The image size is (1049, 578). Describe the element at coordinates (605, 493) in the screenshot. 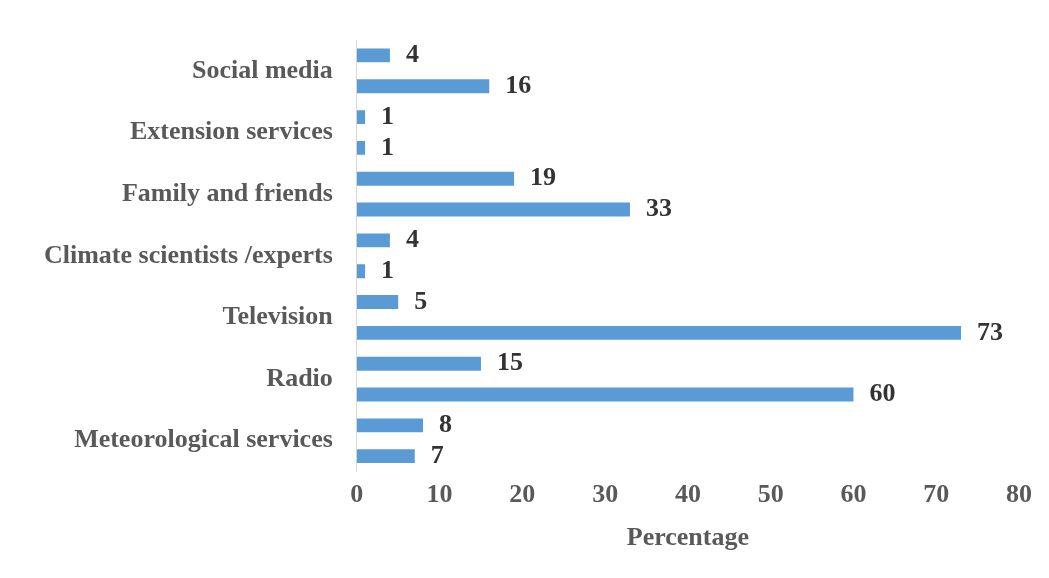

I see `x-tick-label: 30` at that location.